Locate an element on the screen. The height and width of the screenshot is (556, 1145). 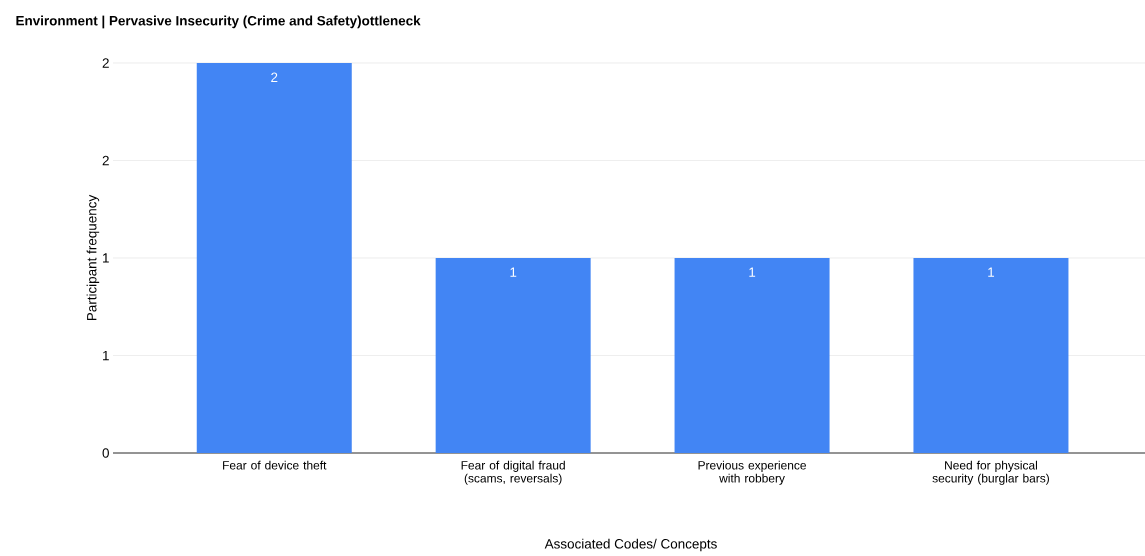
y-axis-title: Participant frequency is located at coordinates (93, 257).